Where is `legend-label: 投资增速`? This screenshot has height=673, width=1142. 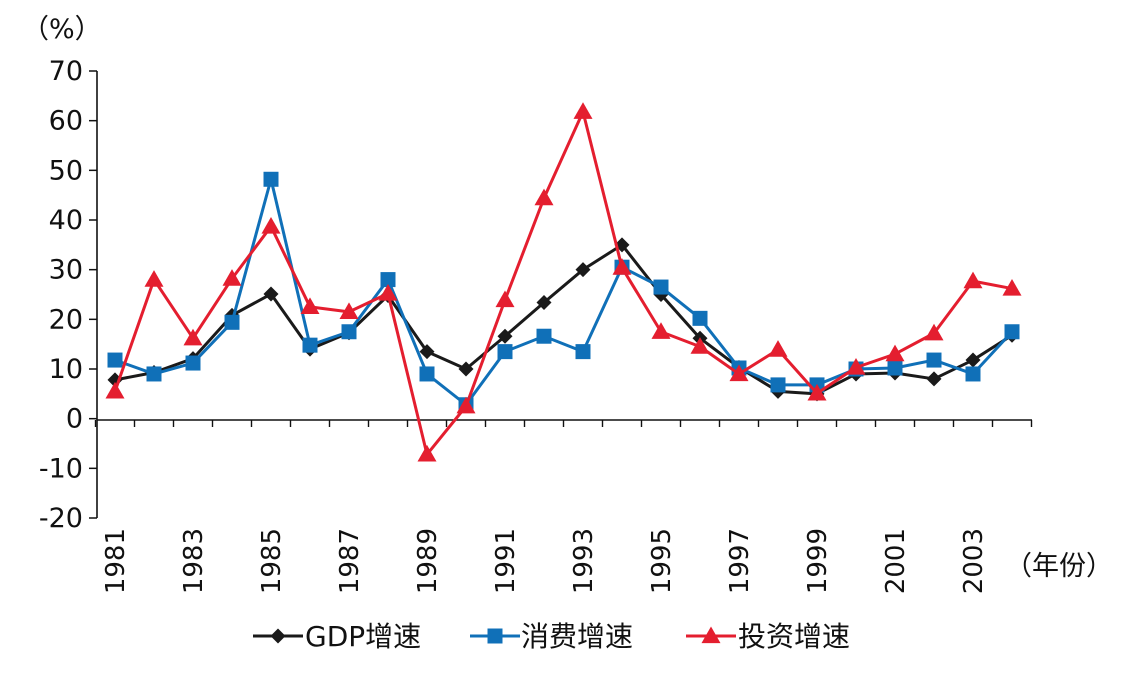
legend-label: 投资增速 is located at coordinates (794, 636).